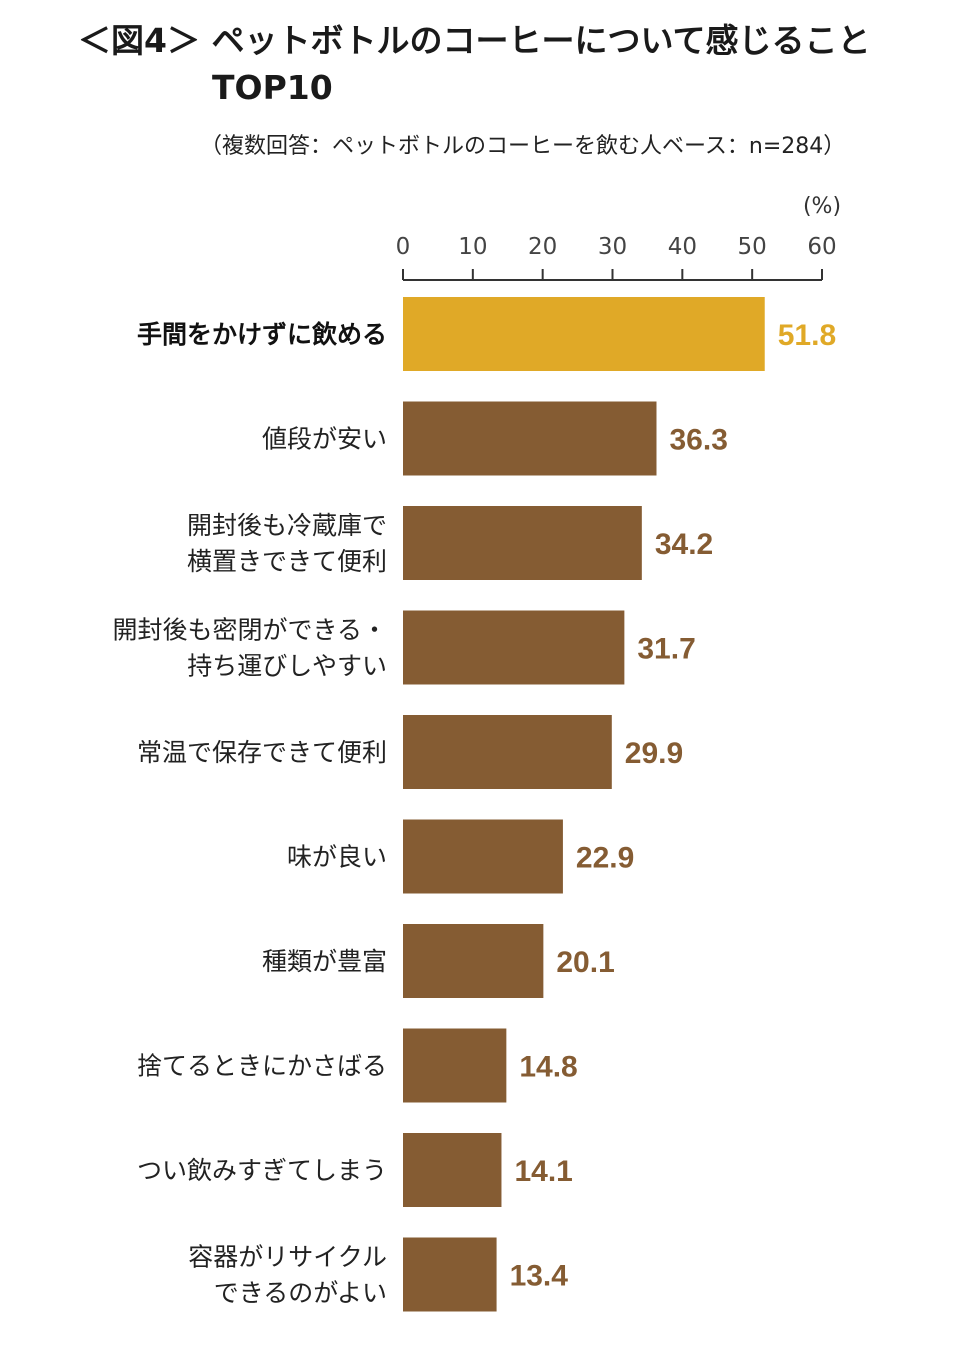  Describe the element at coordinates (474, 40) in the screenshot. I see `chart-title: ＜図4＞ ペットボトルのコーヒーについて感じること` at that location.